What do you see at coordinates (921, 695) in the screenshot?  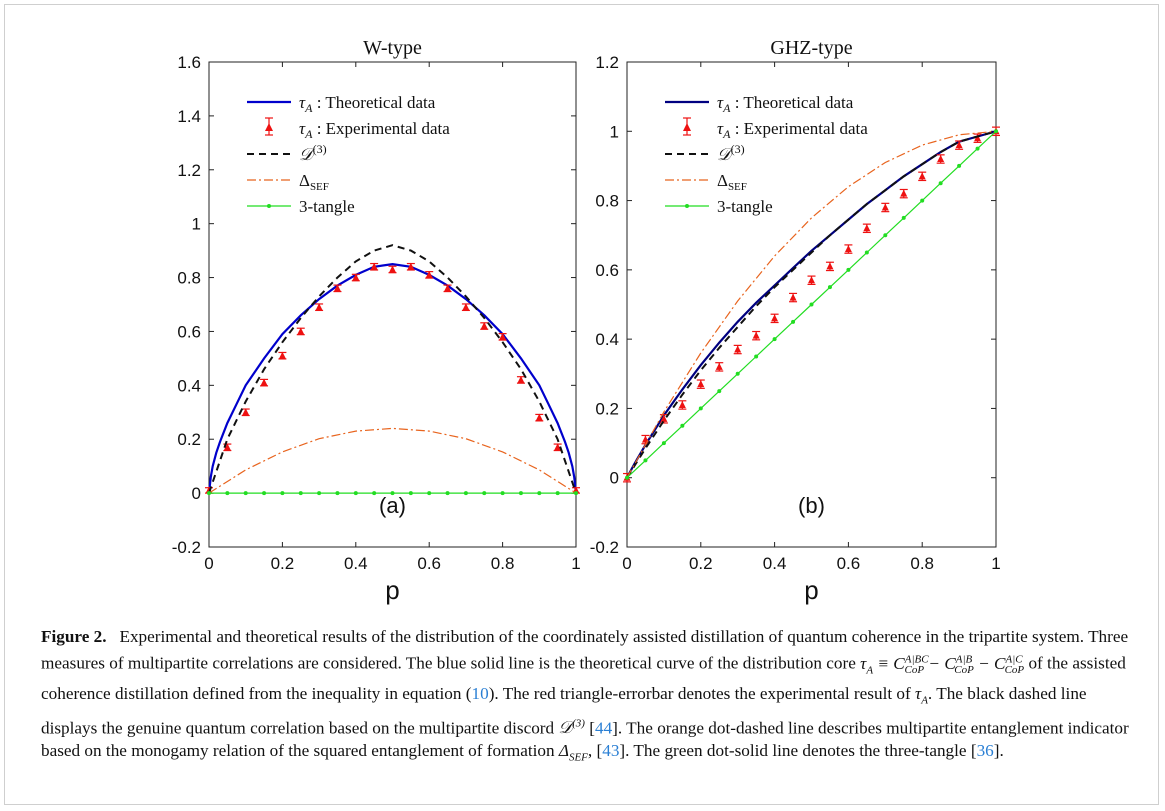 I see `caption-math-tau: τA` at bounding box center [921, 695].